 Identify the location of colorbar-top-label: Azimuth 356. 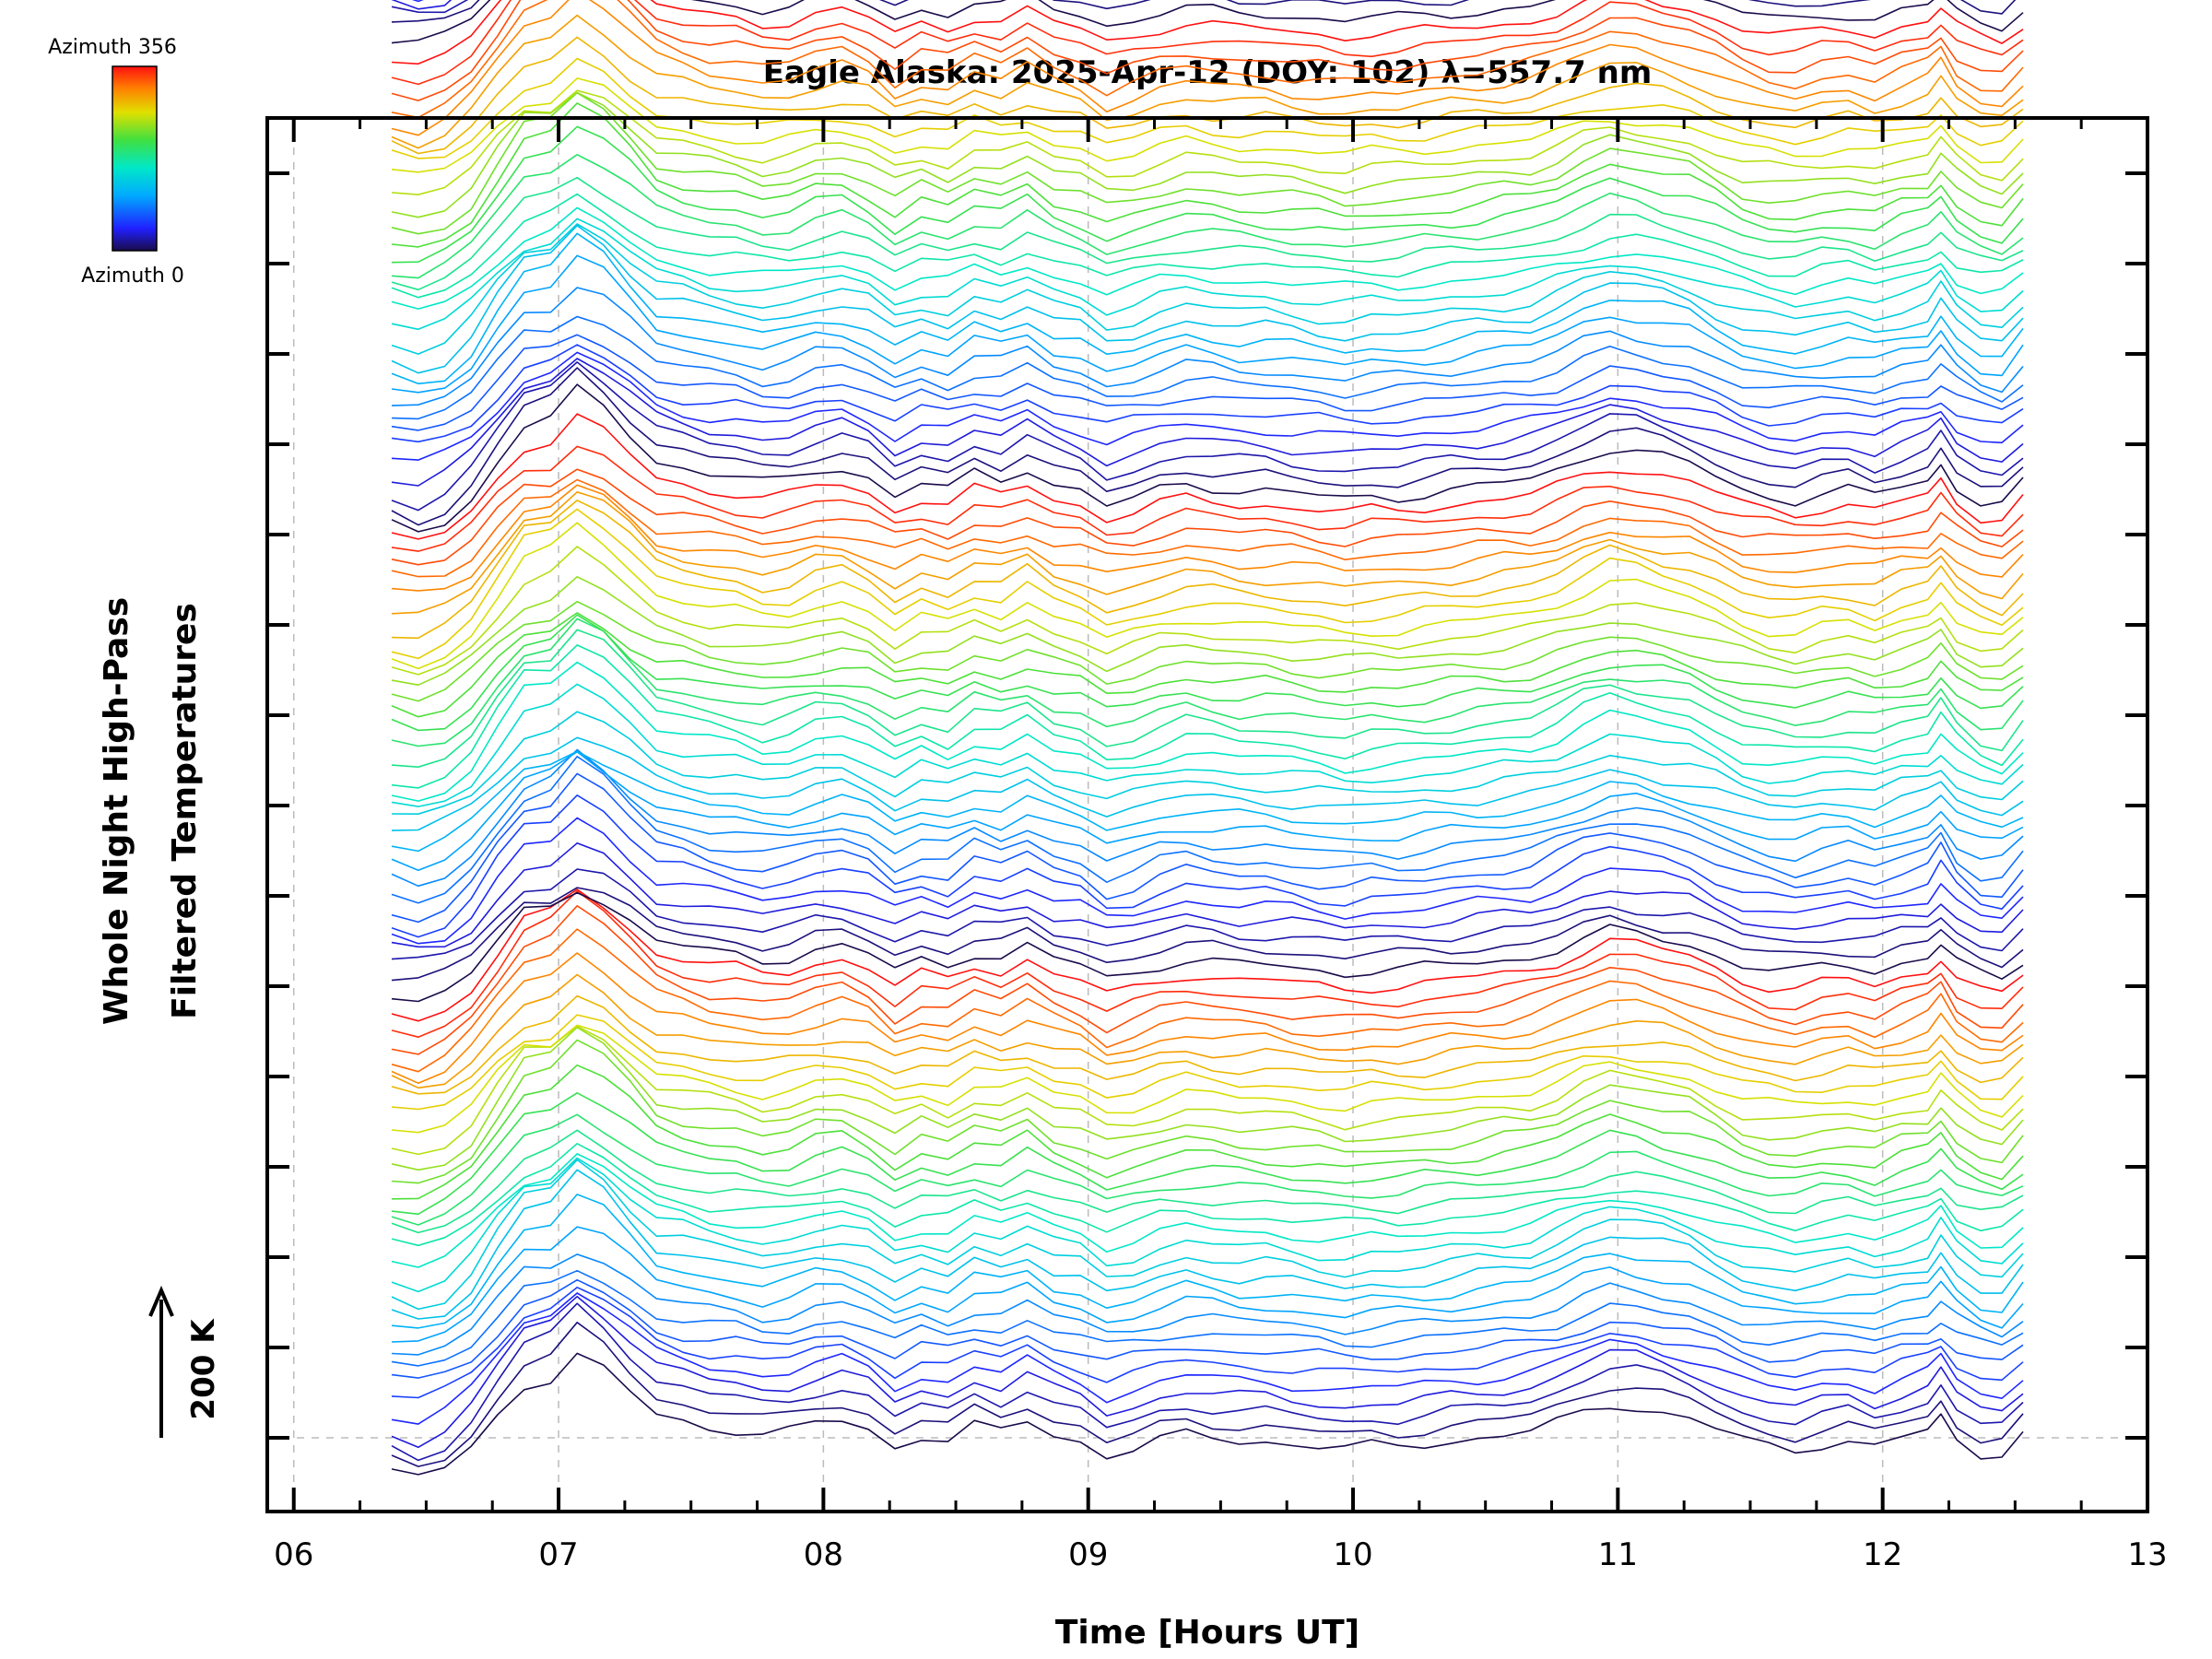
(112, 47).